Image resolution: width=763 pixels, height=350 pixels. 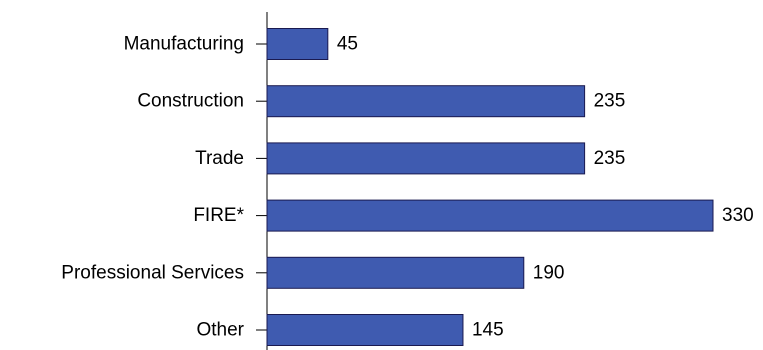 What do you see at coordinates (184, 44) in the screenshot?
I see `category-label: Manufacturing` at bounding box center [184, 44].